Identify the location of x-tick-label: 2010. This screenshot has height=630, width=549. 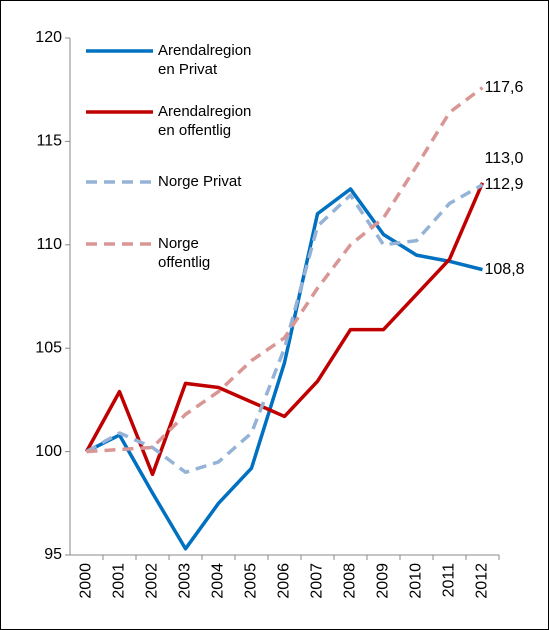
(416, 581).